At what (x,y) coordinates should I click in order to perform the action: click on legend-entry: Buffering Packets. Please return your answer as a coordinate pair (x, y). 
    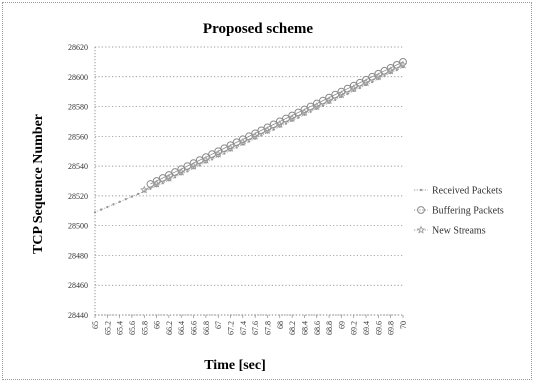
    Looking at the image, I should click on (459, 211).